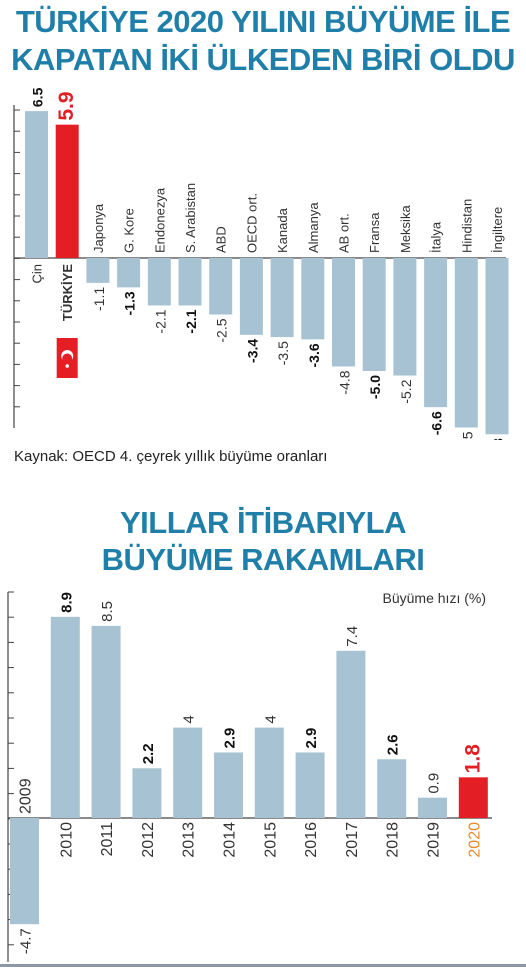 This screenshot has width=526, height=970. What do you see at coordinates (67, 292) in the screenshot?
I see `chart1-category-label: TÜRKİYE` at bounding box center [67, 292].